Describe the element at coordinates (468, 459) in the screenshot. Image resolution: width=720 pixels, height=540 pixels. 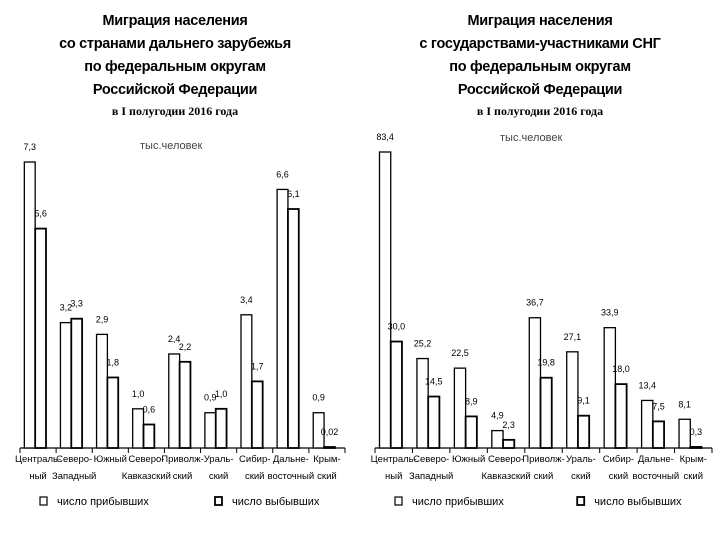
I see `category-label: Южный` at that location.